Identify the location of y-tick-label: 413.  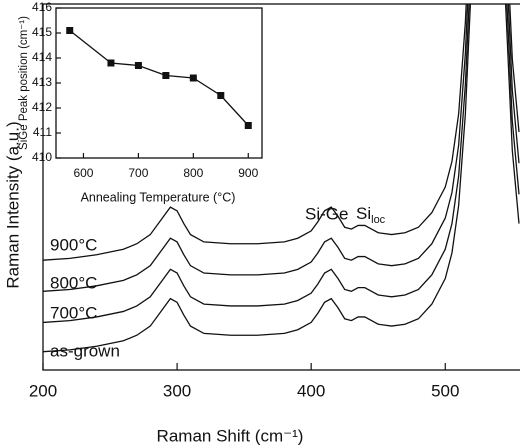
(42, 82).